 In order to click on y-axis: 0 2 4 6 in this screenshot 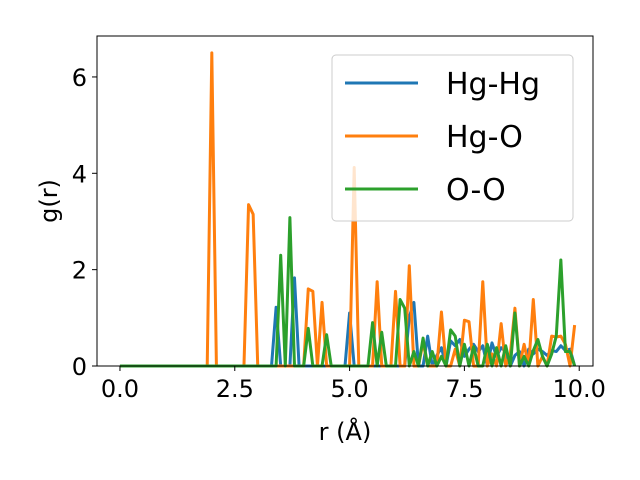, I will do `click(84, 222)`.